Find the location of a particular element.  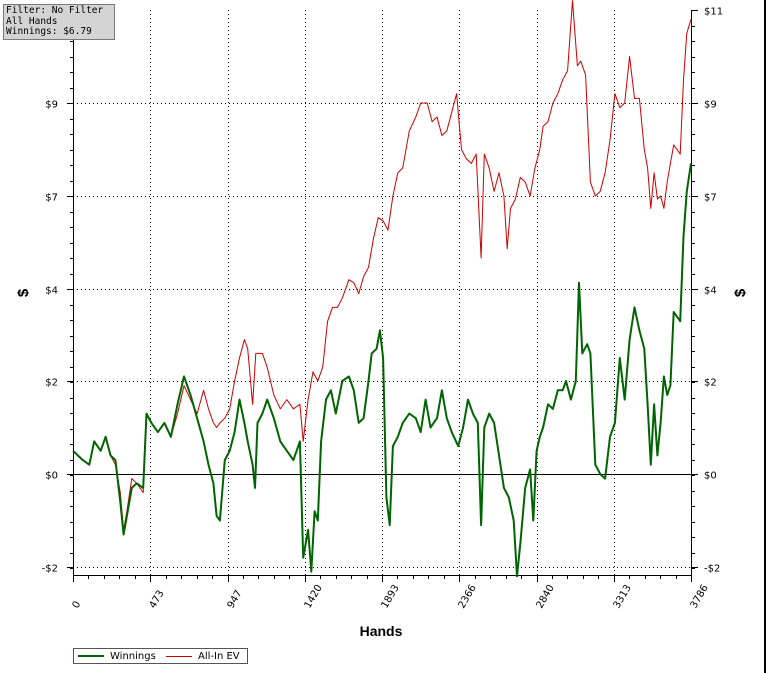

hands-text: All Hands is located at coordinates (32, 21).